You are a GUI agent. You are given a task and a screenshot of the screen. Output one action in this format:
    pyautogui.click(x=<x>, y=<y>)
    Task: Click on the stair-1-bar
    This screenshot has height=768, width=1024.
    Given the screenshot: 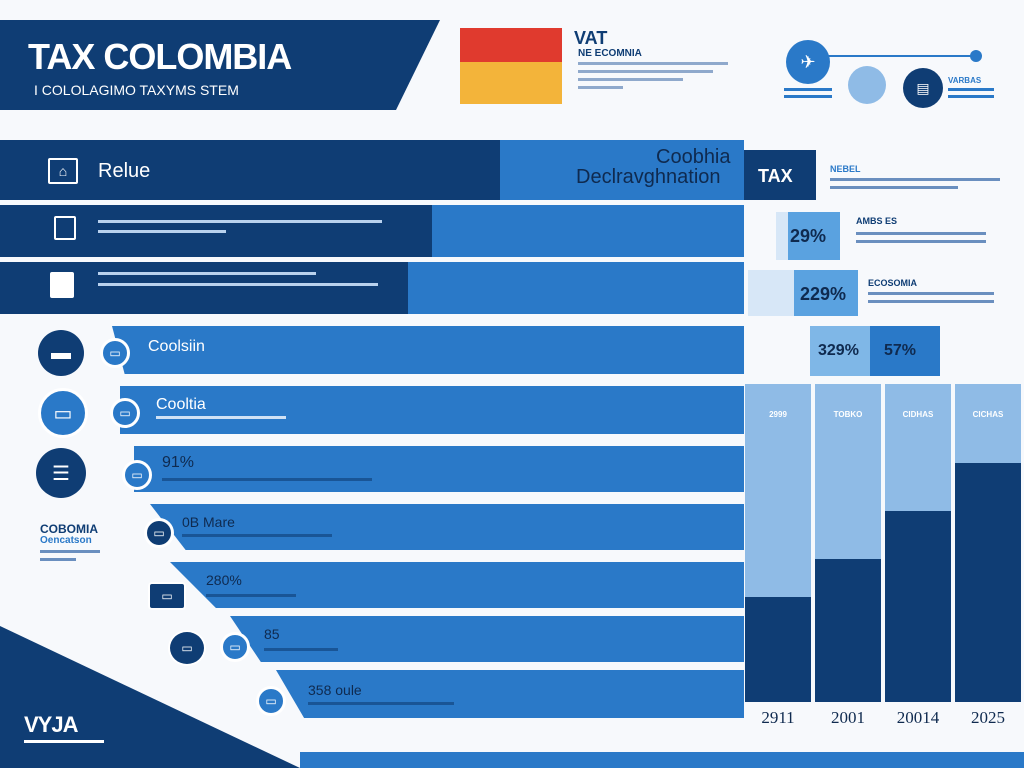 What is the action you would take?
    pyautogui.click(x=428, y=350)
    